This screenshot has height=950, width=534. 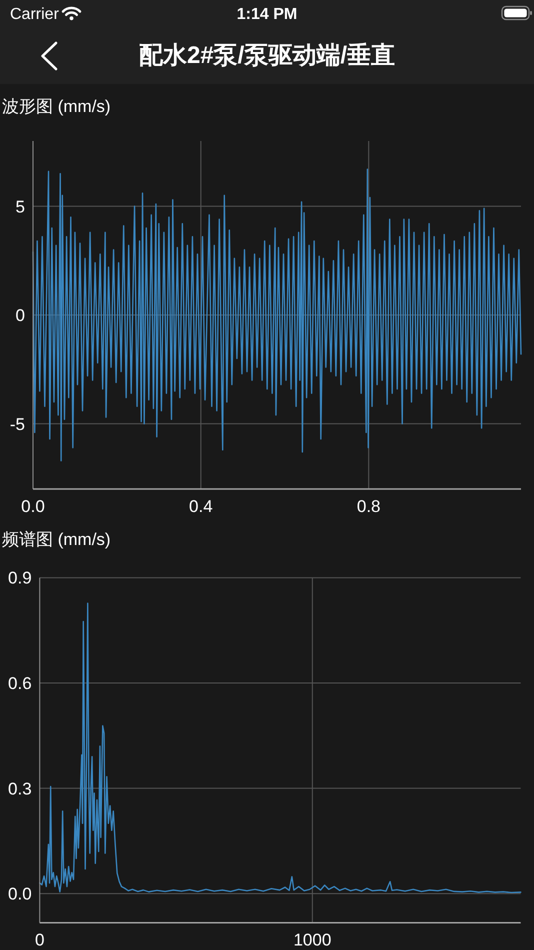 What do you see at coordinates (20, 894) in the screenshot?
I see `y-tick-label: 0.0` at bounding box center [20, 894].